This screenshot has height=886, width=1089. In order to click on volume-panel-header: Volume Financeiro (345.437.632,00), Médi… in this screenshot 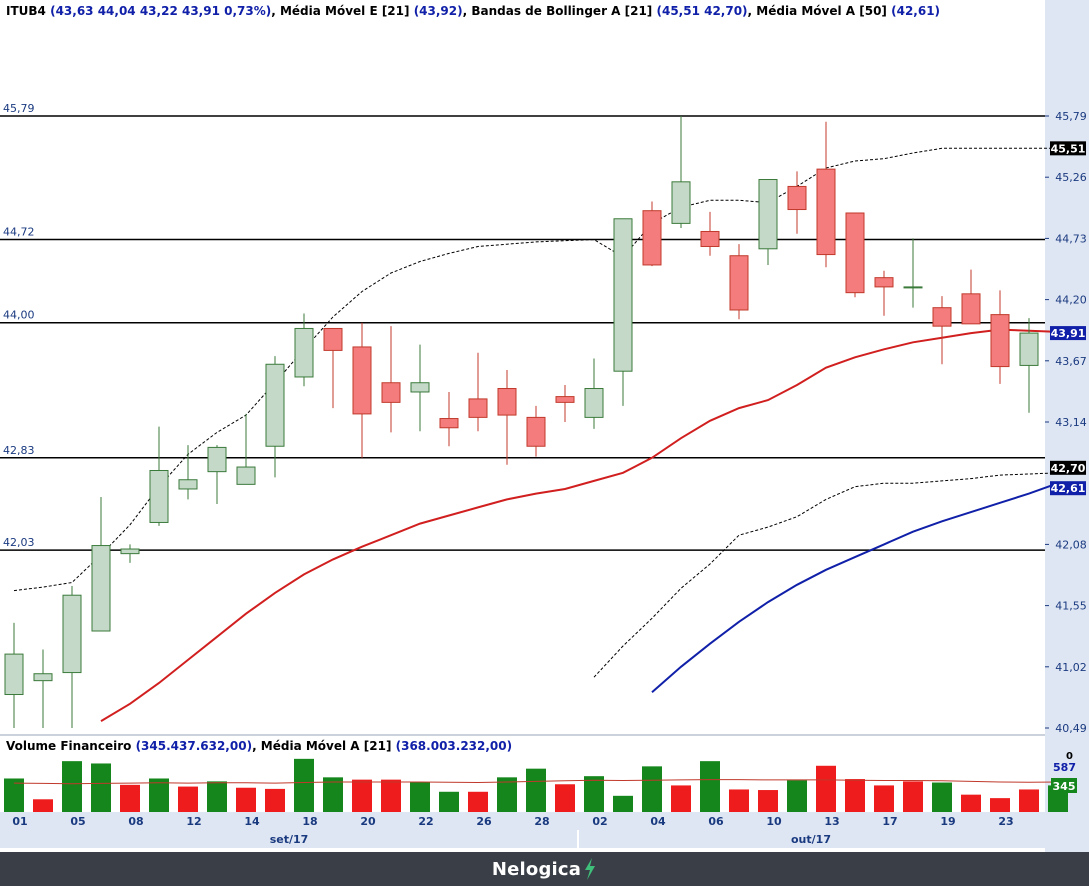, I will do `click(259, 746)`.